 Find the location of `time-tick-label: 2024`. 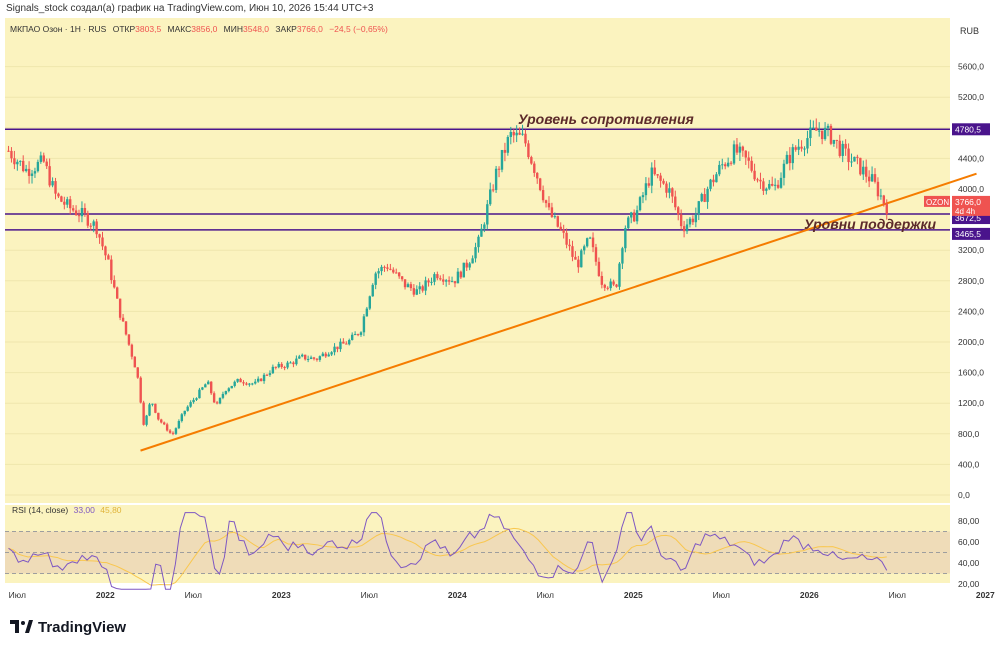

time-tick-label: 2024 is located at coordinates (457, 595).